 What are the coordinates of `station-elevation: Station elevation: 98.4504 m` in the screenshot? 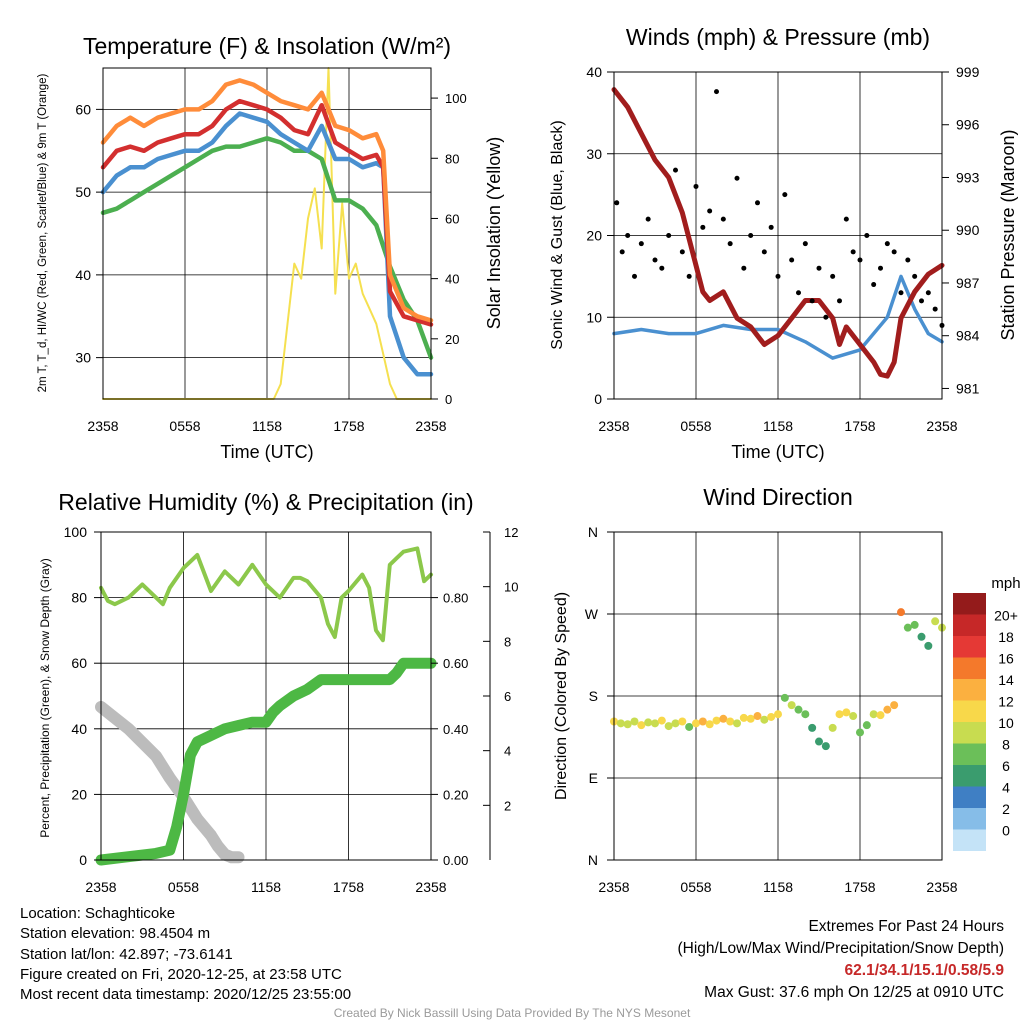 It's located at (115, 934).